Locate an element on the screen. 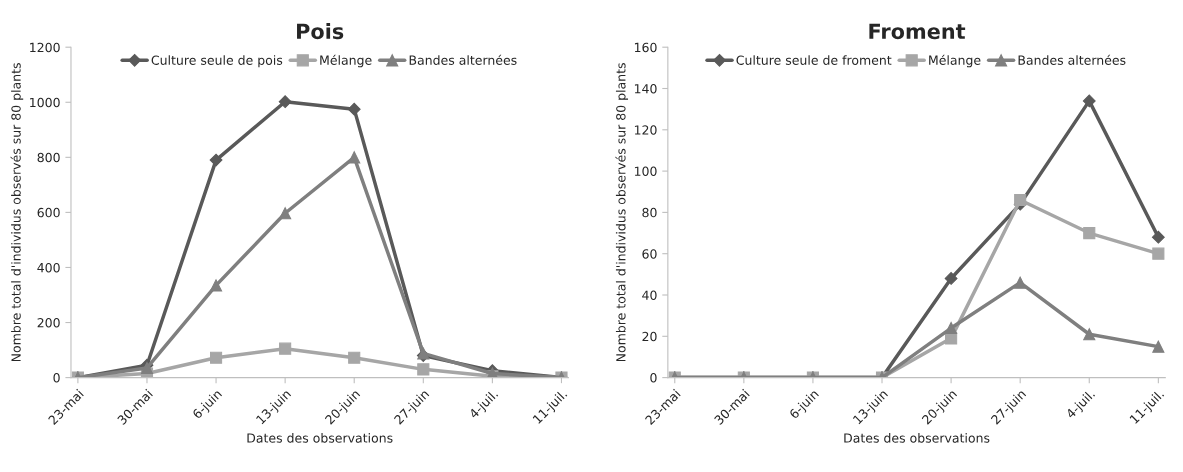 Image resolution: width=1183 pixels, height=472 pixels. y-tick-label: 120 is located at coordinates (645, 130).